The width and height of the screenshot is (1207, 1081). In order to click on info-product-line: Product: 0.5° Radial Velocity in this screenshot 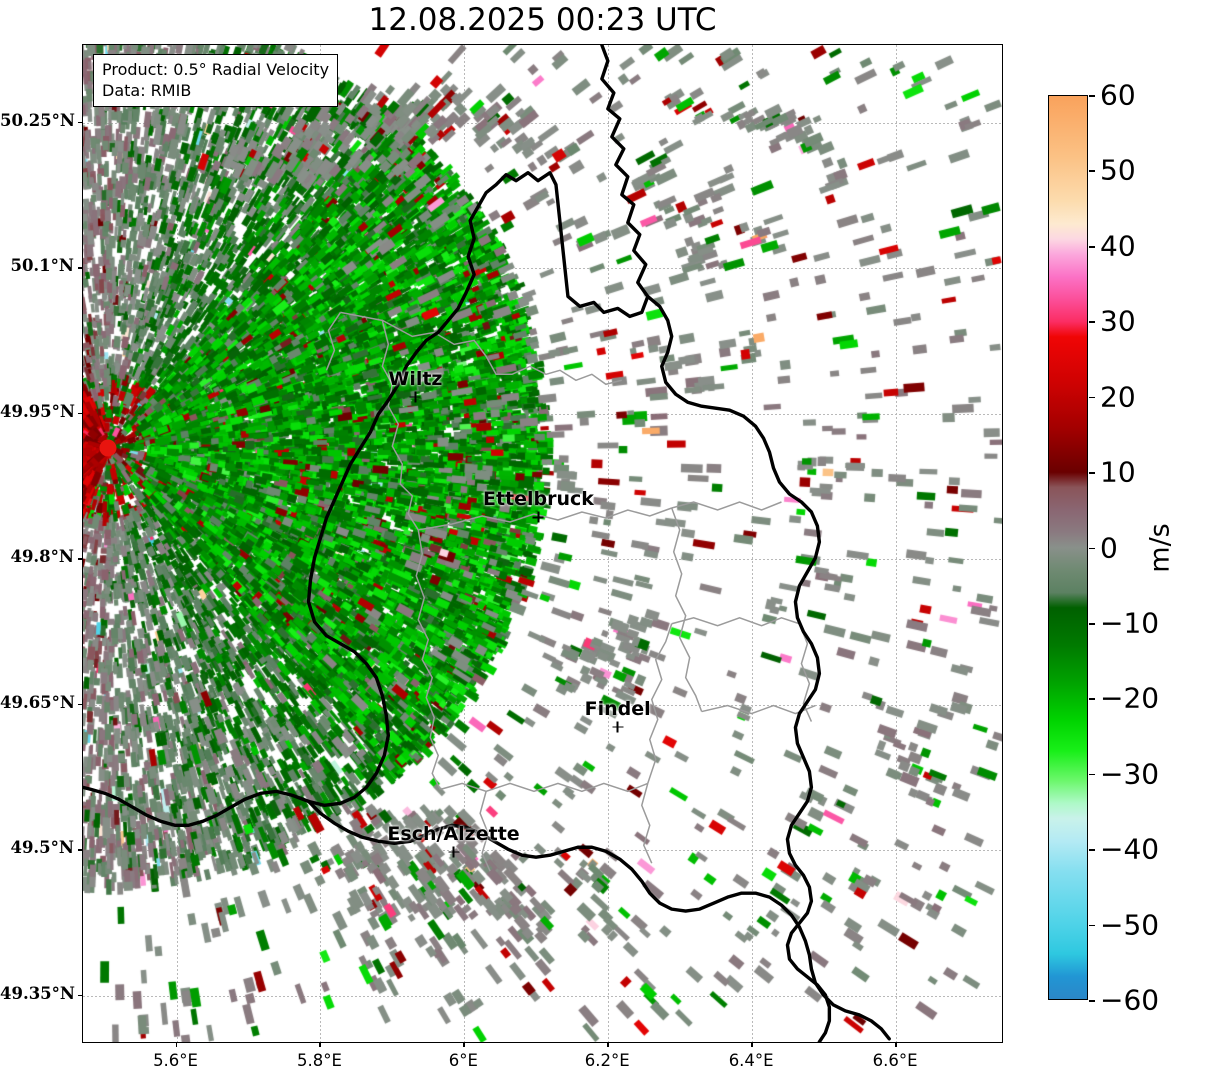, I will do `click(216, 69)`.